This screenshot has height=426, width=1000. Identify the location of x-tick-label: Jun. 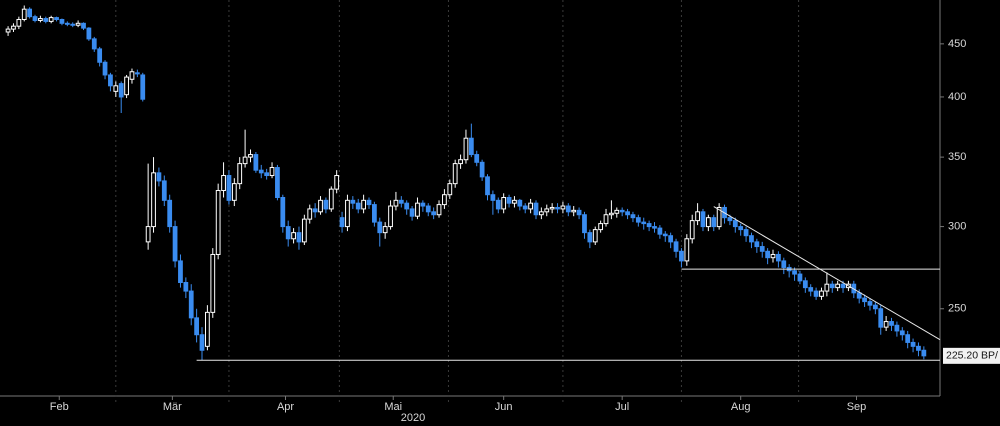
(504, 407).